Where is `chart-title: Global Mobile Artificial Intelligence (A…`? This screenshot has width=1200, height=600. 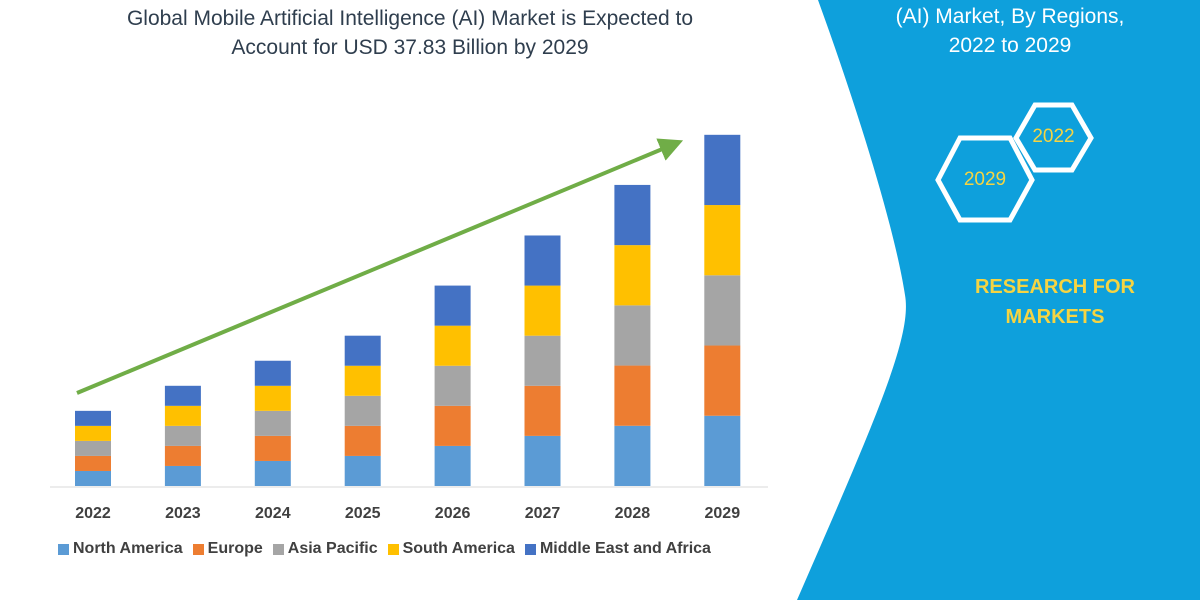 chart-title: Global Mobile Artificial Intelligence (A… is located at coordinates (410, 33).